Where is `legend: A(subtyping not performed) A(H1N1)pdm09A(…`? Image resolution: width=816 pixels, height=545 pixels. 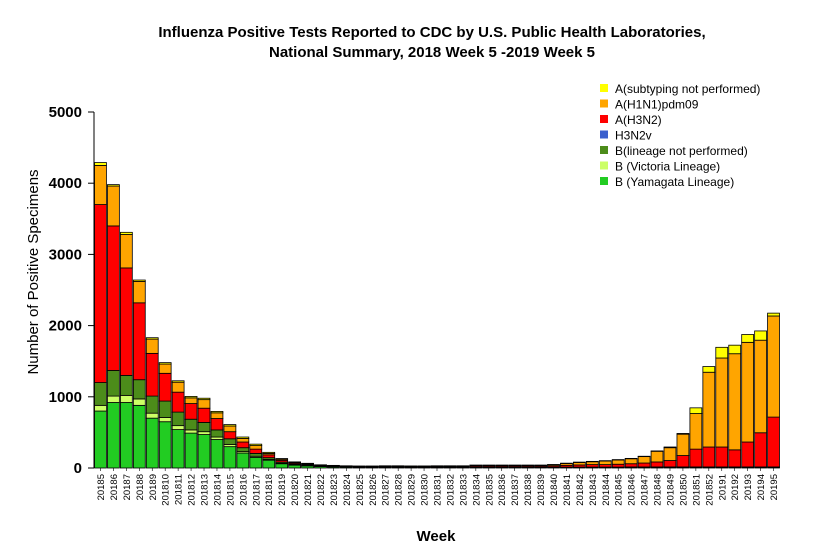 legend: A(subtyping not performed) A(H1N1)pdm09A(… is located at coordinates (680, 135).